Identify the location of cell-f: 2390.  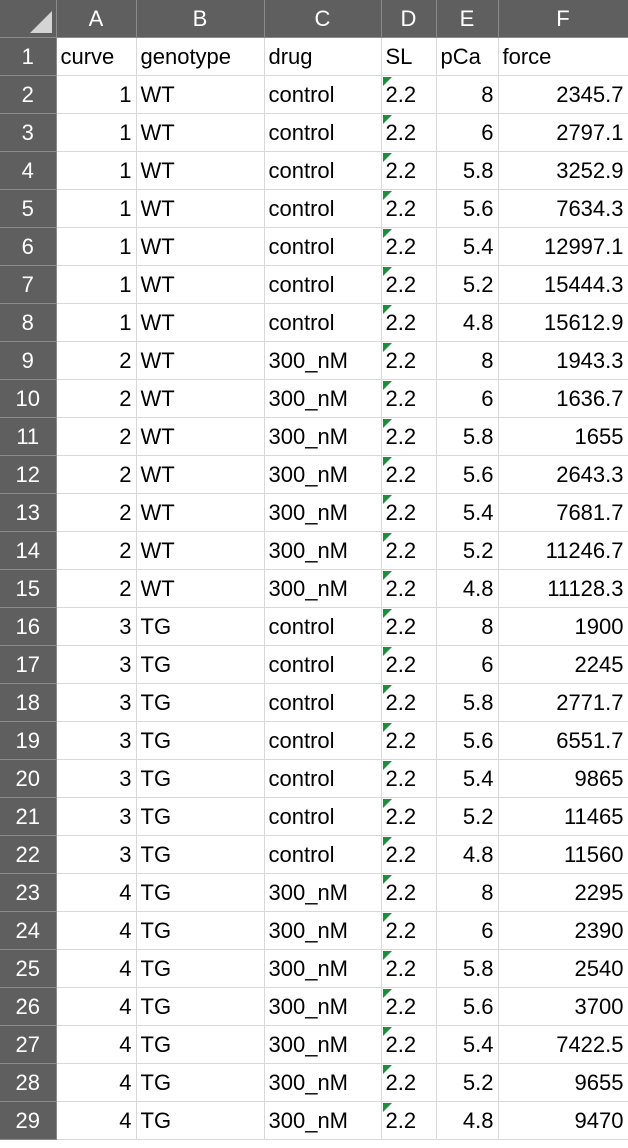
(563, 930).